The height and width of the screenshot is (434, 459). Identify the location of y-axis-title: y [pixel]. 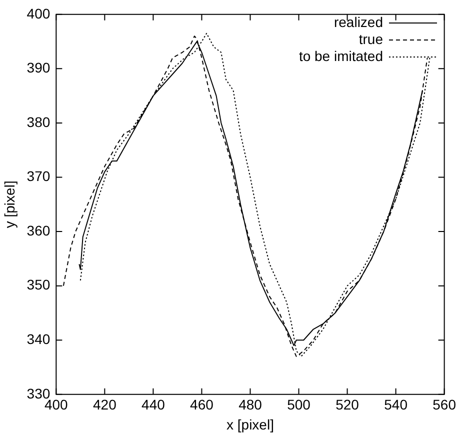
(9, 204).